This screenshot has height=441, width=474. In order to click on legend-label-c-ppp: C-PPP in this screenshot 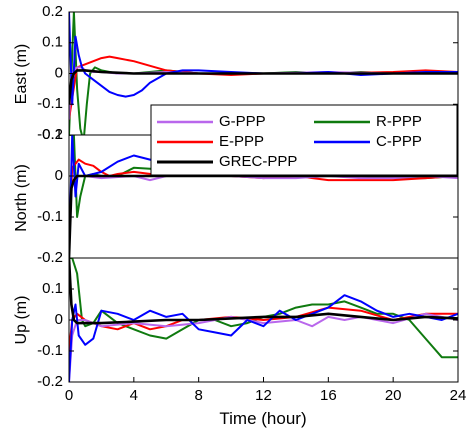, I will do `click(399, 141)`.